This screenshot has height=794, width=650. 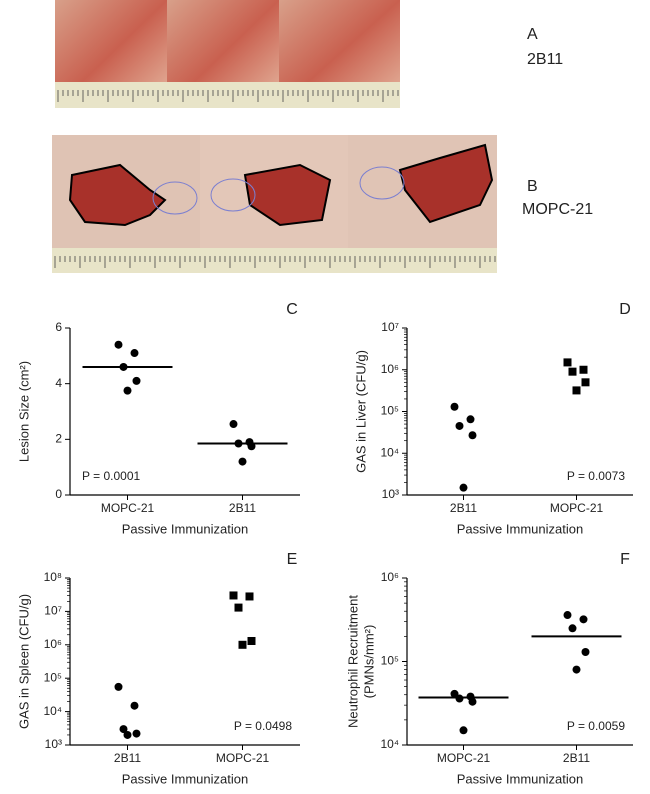 I want to click on annotation: P = 0.0498, so click(x=263, y=726).